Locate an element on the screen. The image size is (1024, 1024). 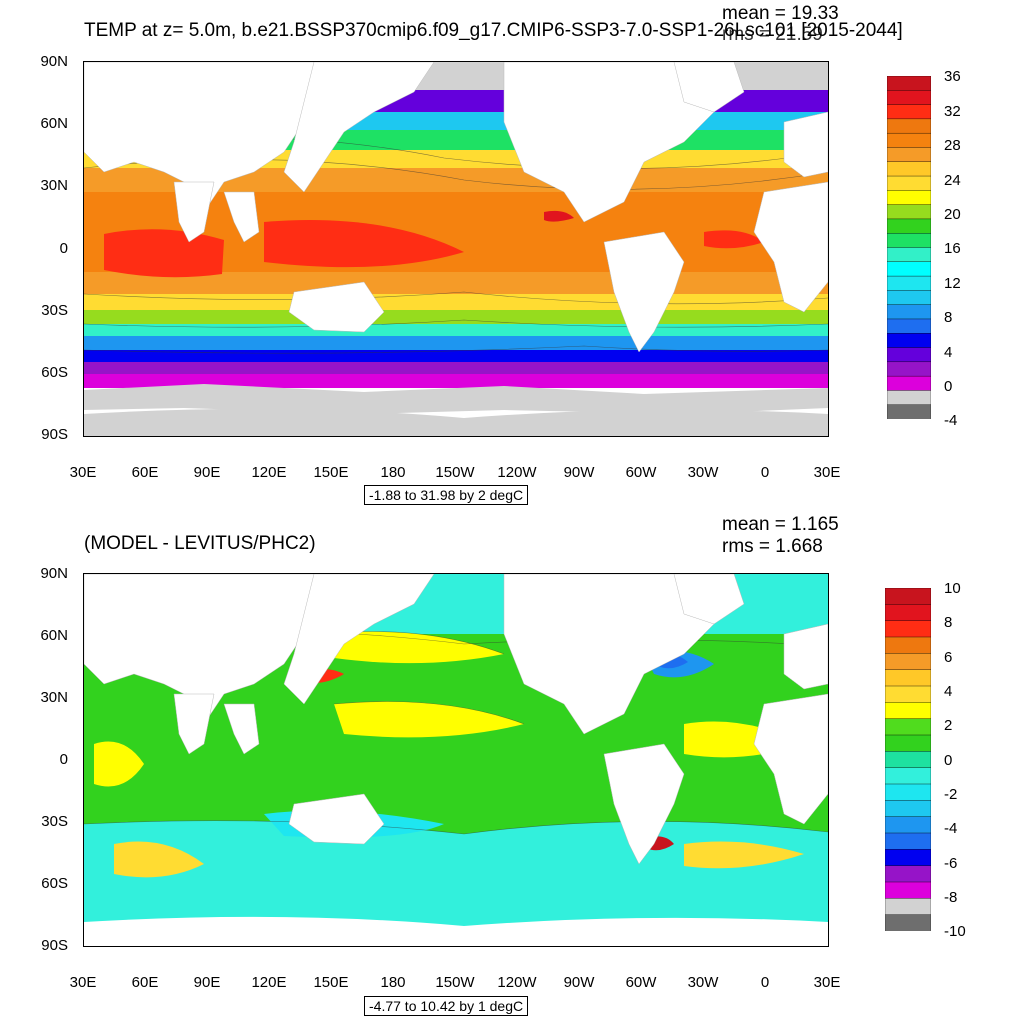
bottom-lon-label: 30W is located at coordinates (703, 982).